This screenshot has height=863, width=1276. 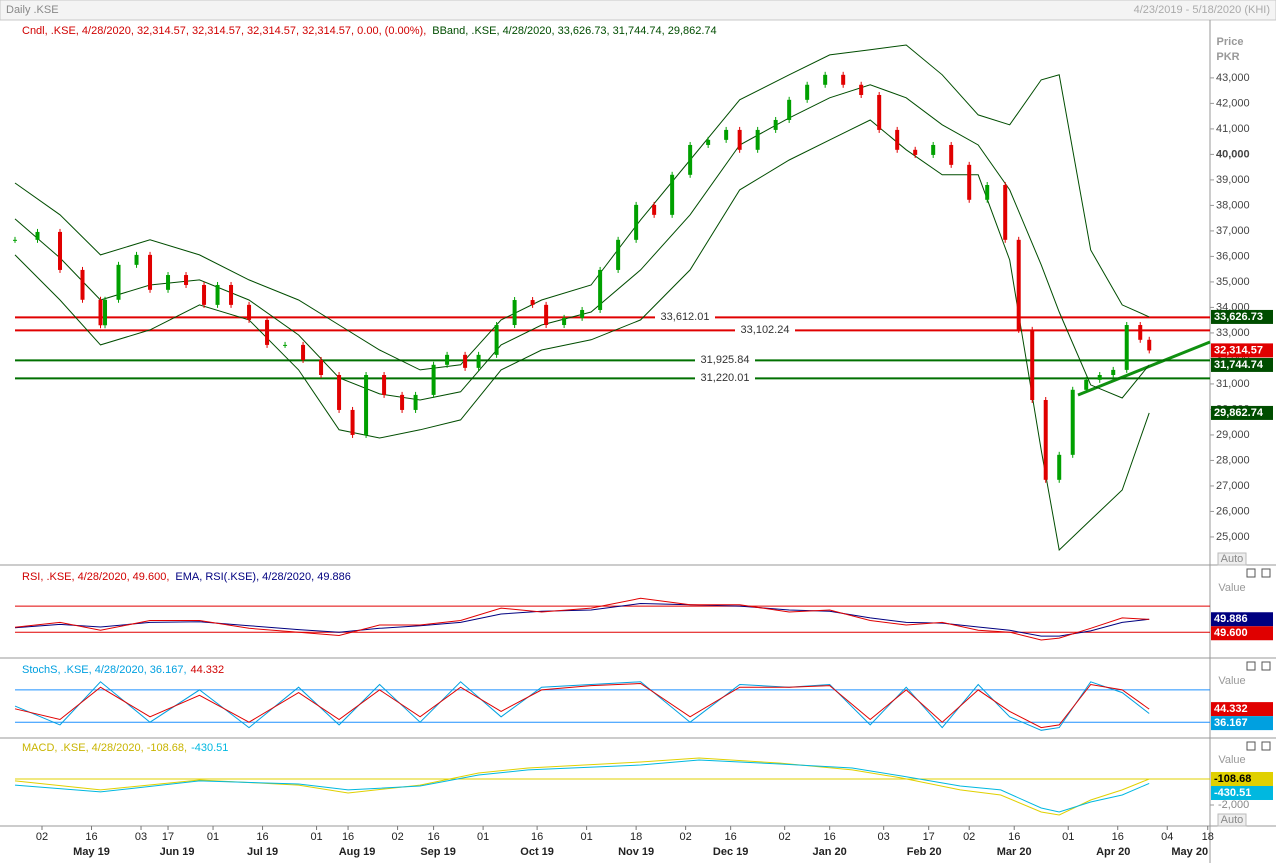 What do you see at coordinates (1233, 511) in the screenshot?
I see `y-tick-label: 26,000` at bounding box center [1233, 511].